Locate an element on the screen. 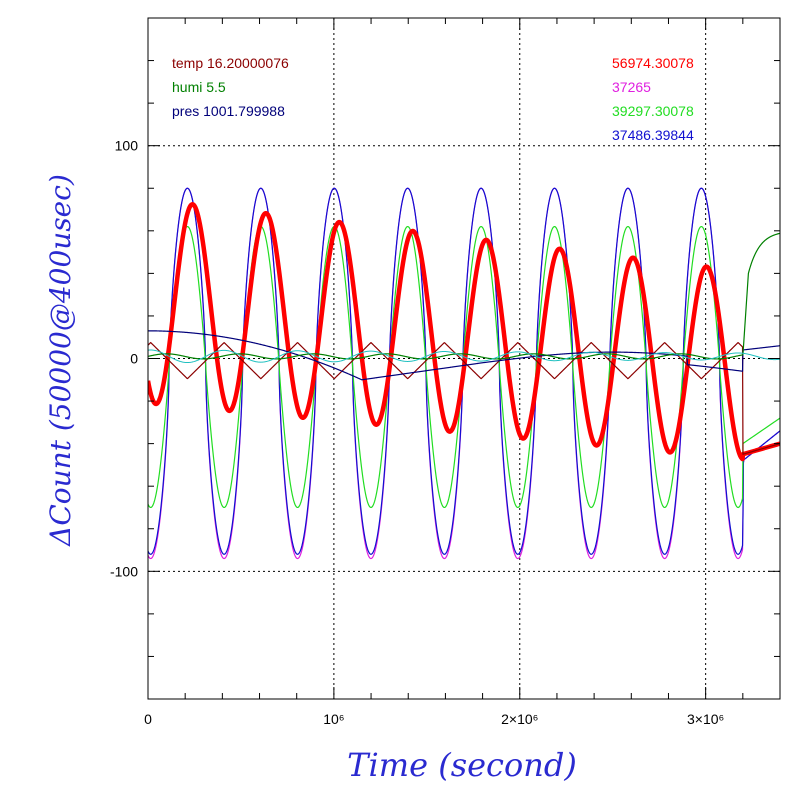 This screenshot has height=797, width=797. legend-right-entry-1: 37265 is located at coordinates (631, 87).